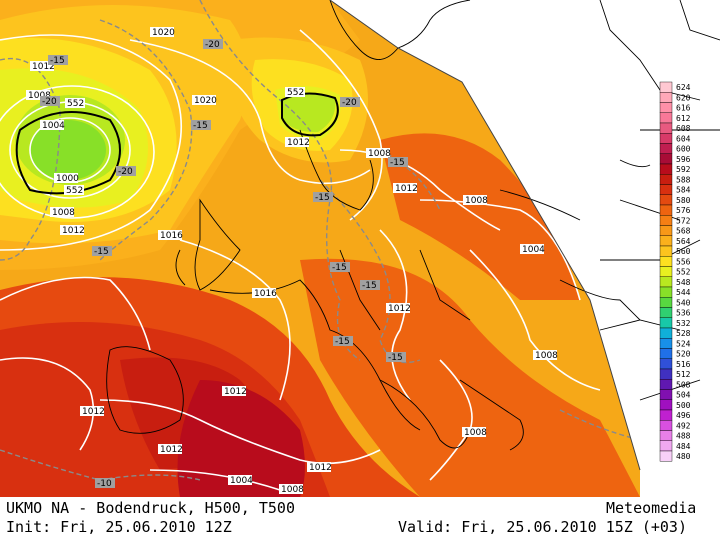 This screenshot has width=720, height=540. I want to click on h500-contours, so click(177, 143).